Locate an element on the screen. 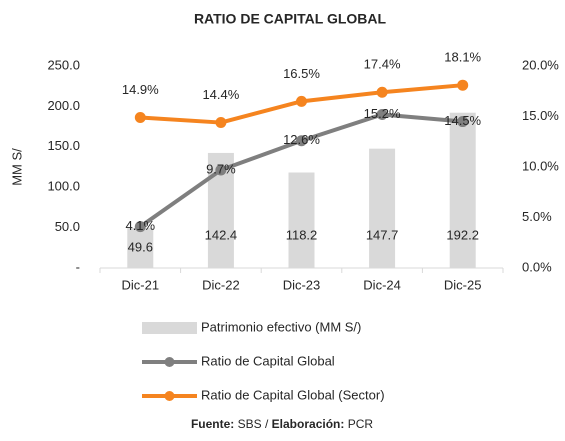 This screenshot has height=441, width=565. y-tick-label: 250.0 is located at coordinates (63, 64).